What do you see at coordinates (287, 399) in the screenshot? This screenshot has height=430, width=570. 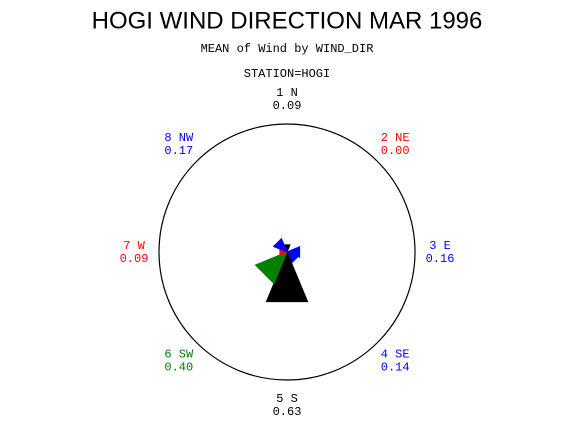 I see `direction-label: 5 S` at bounding box center [287, 399].